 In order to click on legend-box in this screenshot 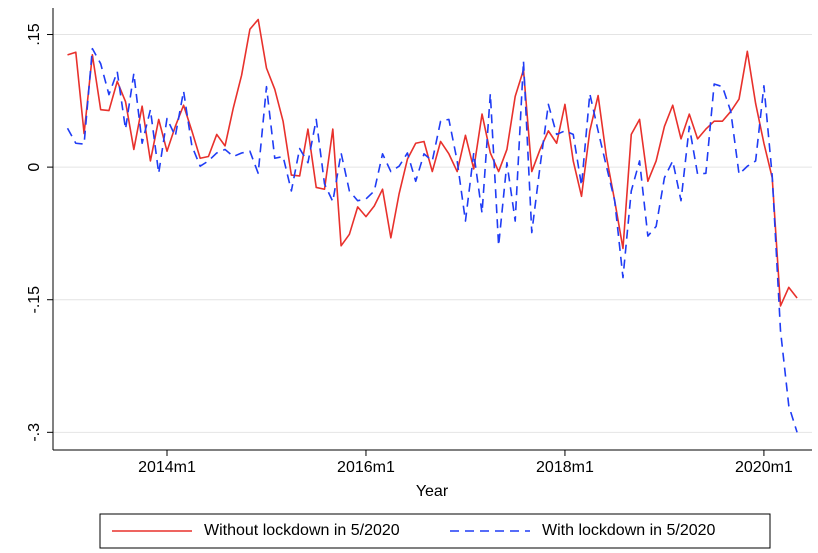, I will do `click(435, 531)`.